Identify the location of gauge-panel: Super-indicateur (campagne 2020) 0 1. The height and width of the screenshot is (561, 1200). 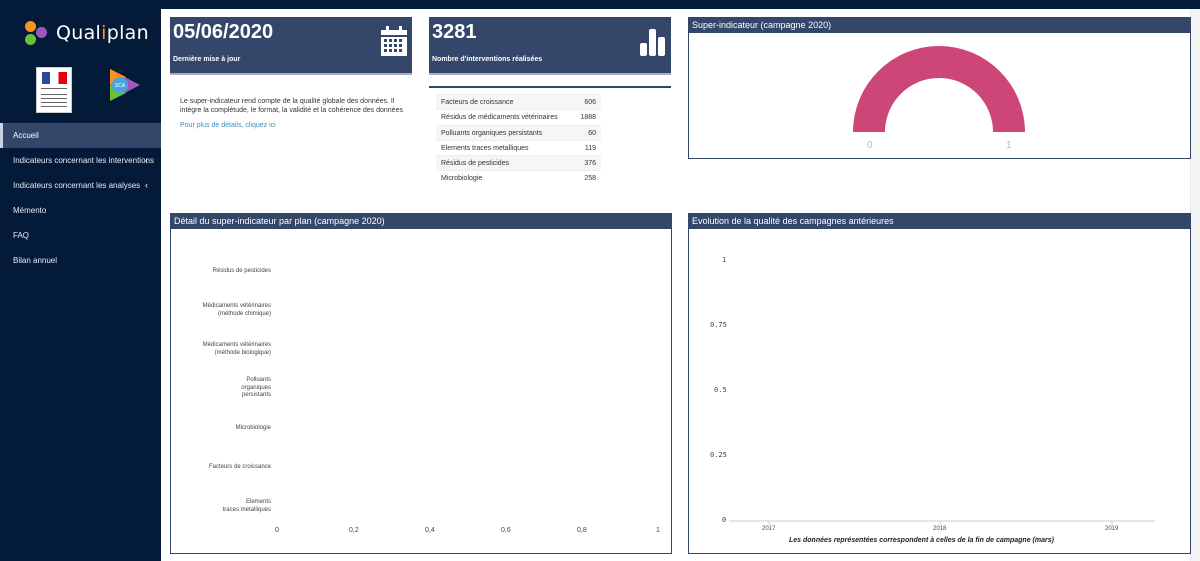
(939, 88).